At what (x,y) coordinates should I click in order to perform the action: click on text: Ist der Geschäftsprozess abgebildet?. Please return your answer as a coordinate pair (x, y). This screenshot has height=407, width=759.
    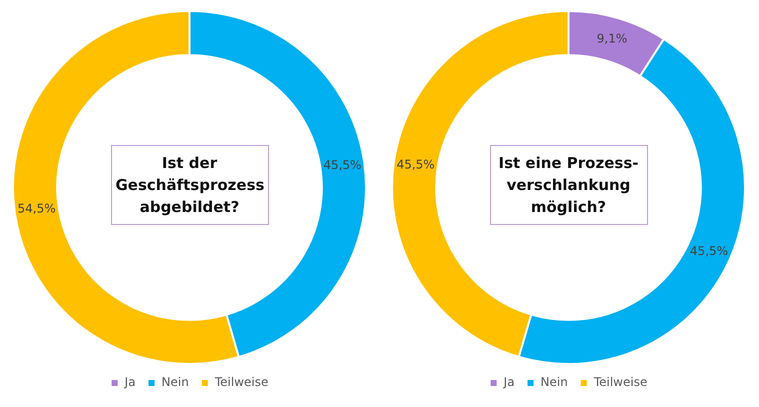
    Looking at the image, I should click on (189, 185).